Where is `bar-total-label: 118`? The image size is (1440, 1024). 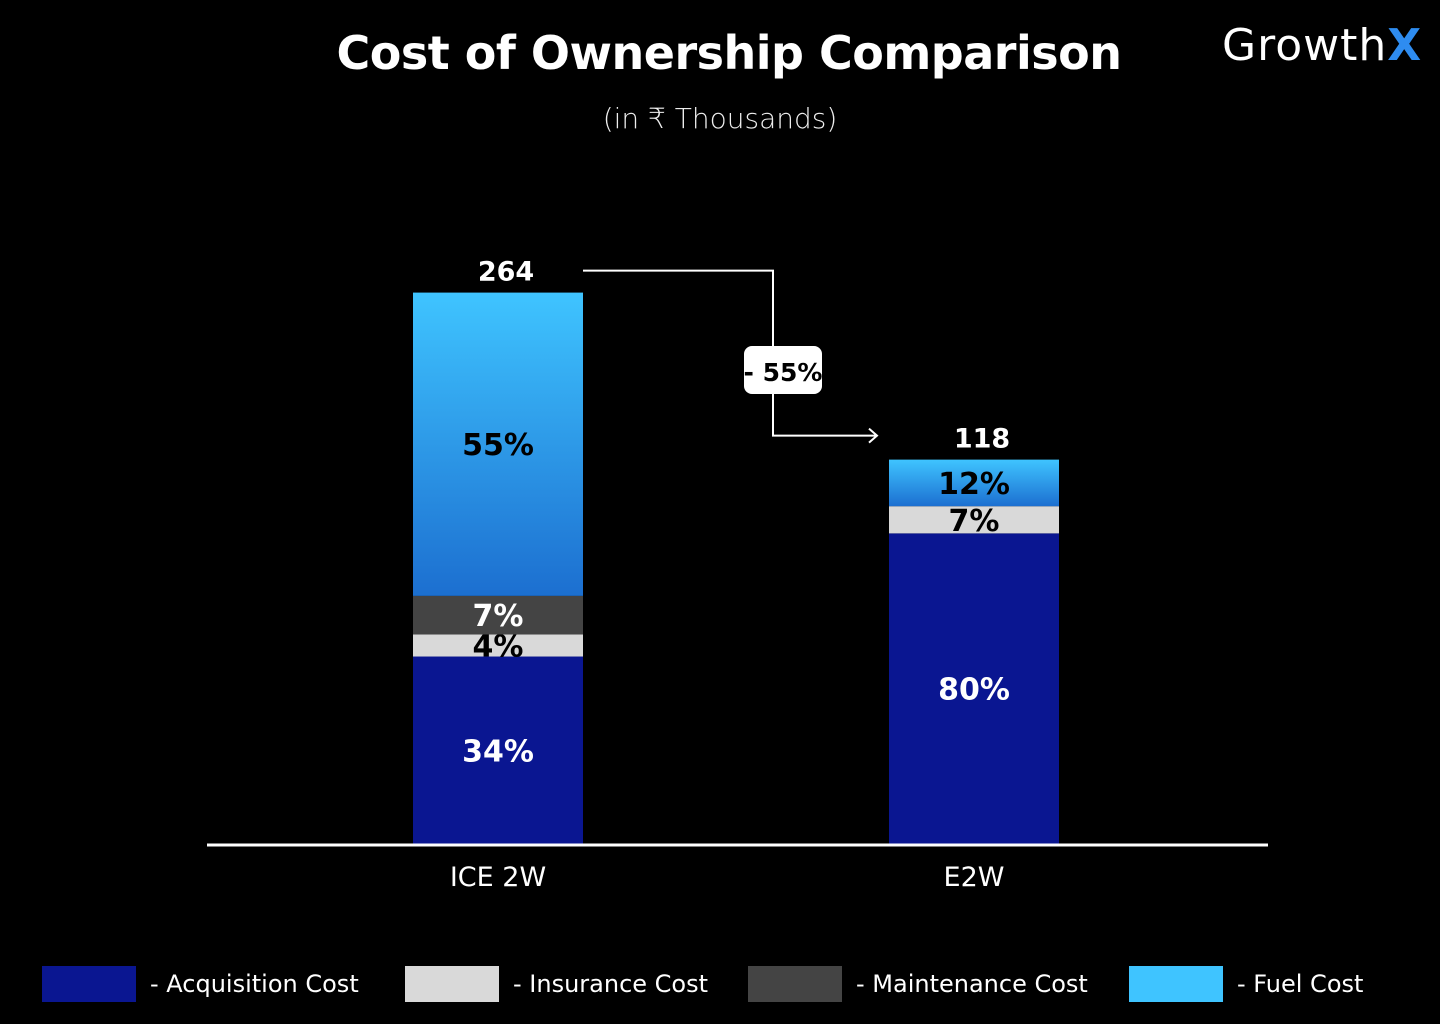
bar-total-label: 118 is located at coordinates (982, 439).